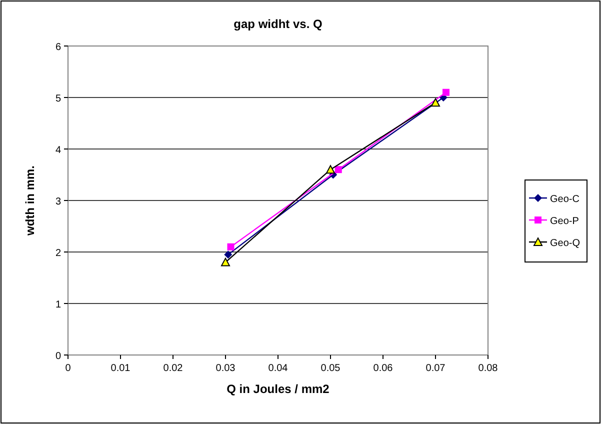 The width and height of the screenshot is (601, 424). Describe the element at coordinates (58, 202) in the screenshot. I see `y-tick-label: 3` at that location.